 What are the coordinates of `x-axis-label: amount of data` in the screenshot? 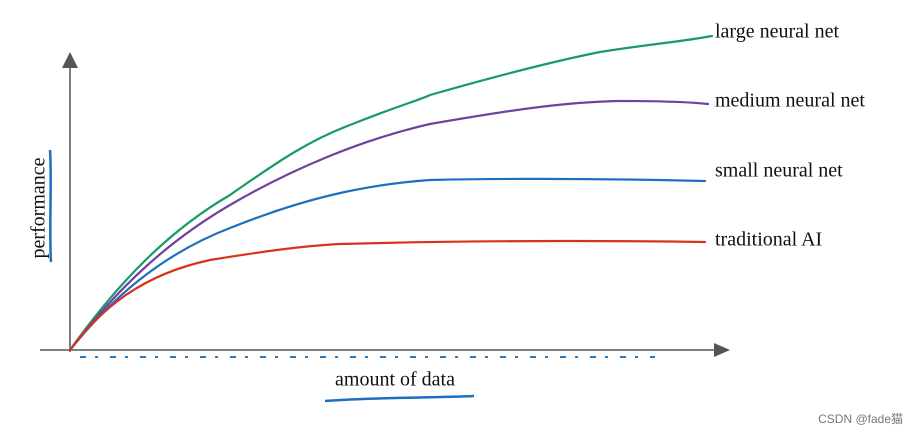 It's located at (395, 380).